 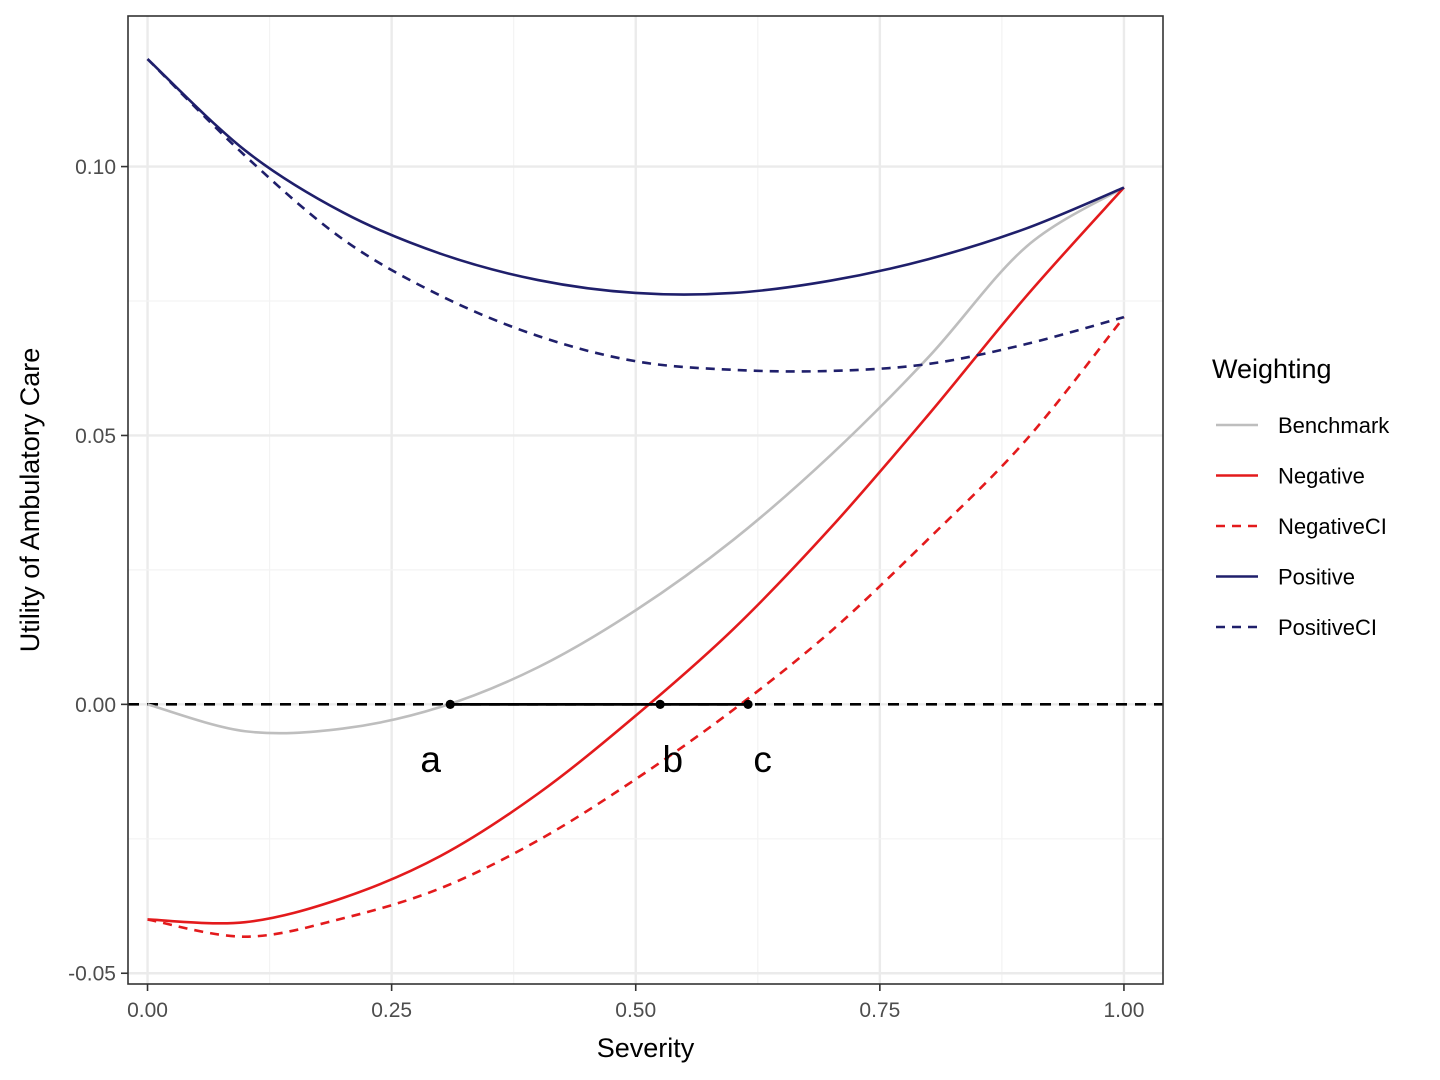 I want to click on legend-label-negative: Negative, so click(x=1321, y=476).